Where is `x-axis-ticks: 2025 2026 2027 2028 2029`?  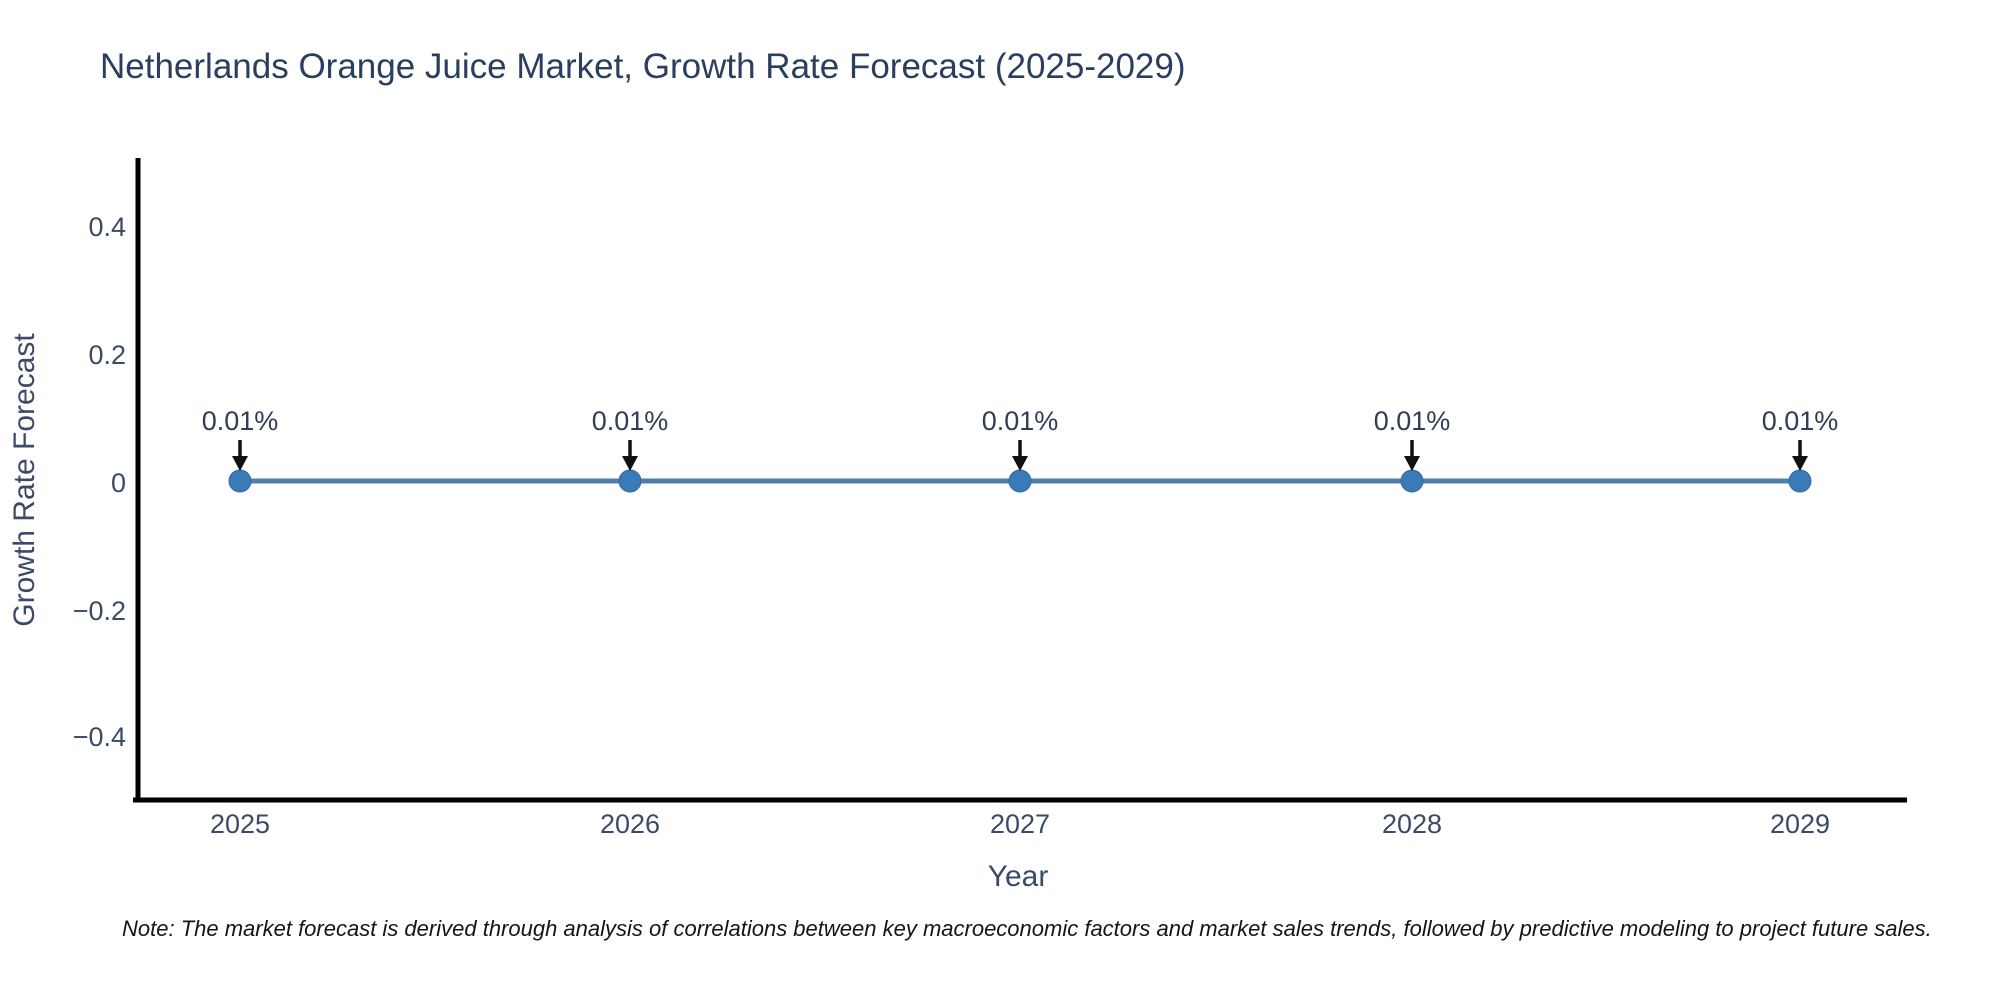
x-axis-ticks: 2025 2026 2027 2028 2029 is located at coordinates (1020, 824).